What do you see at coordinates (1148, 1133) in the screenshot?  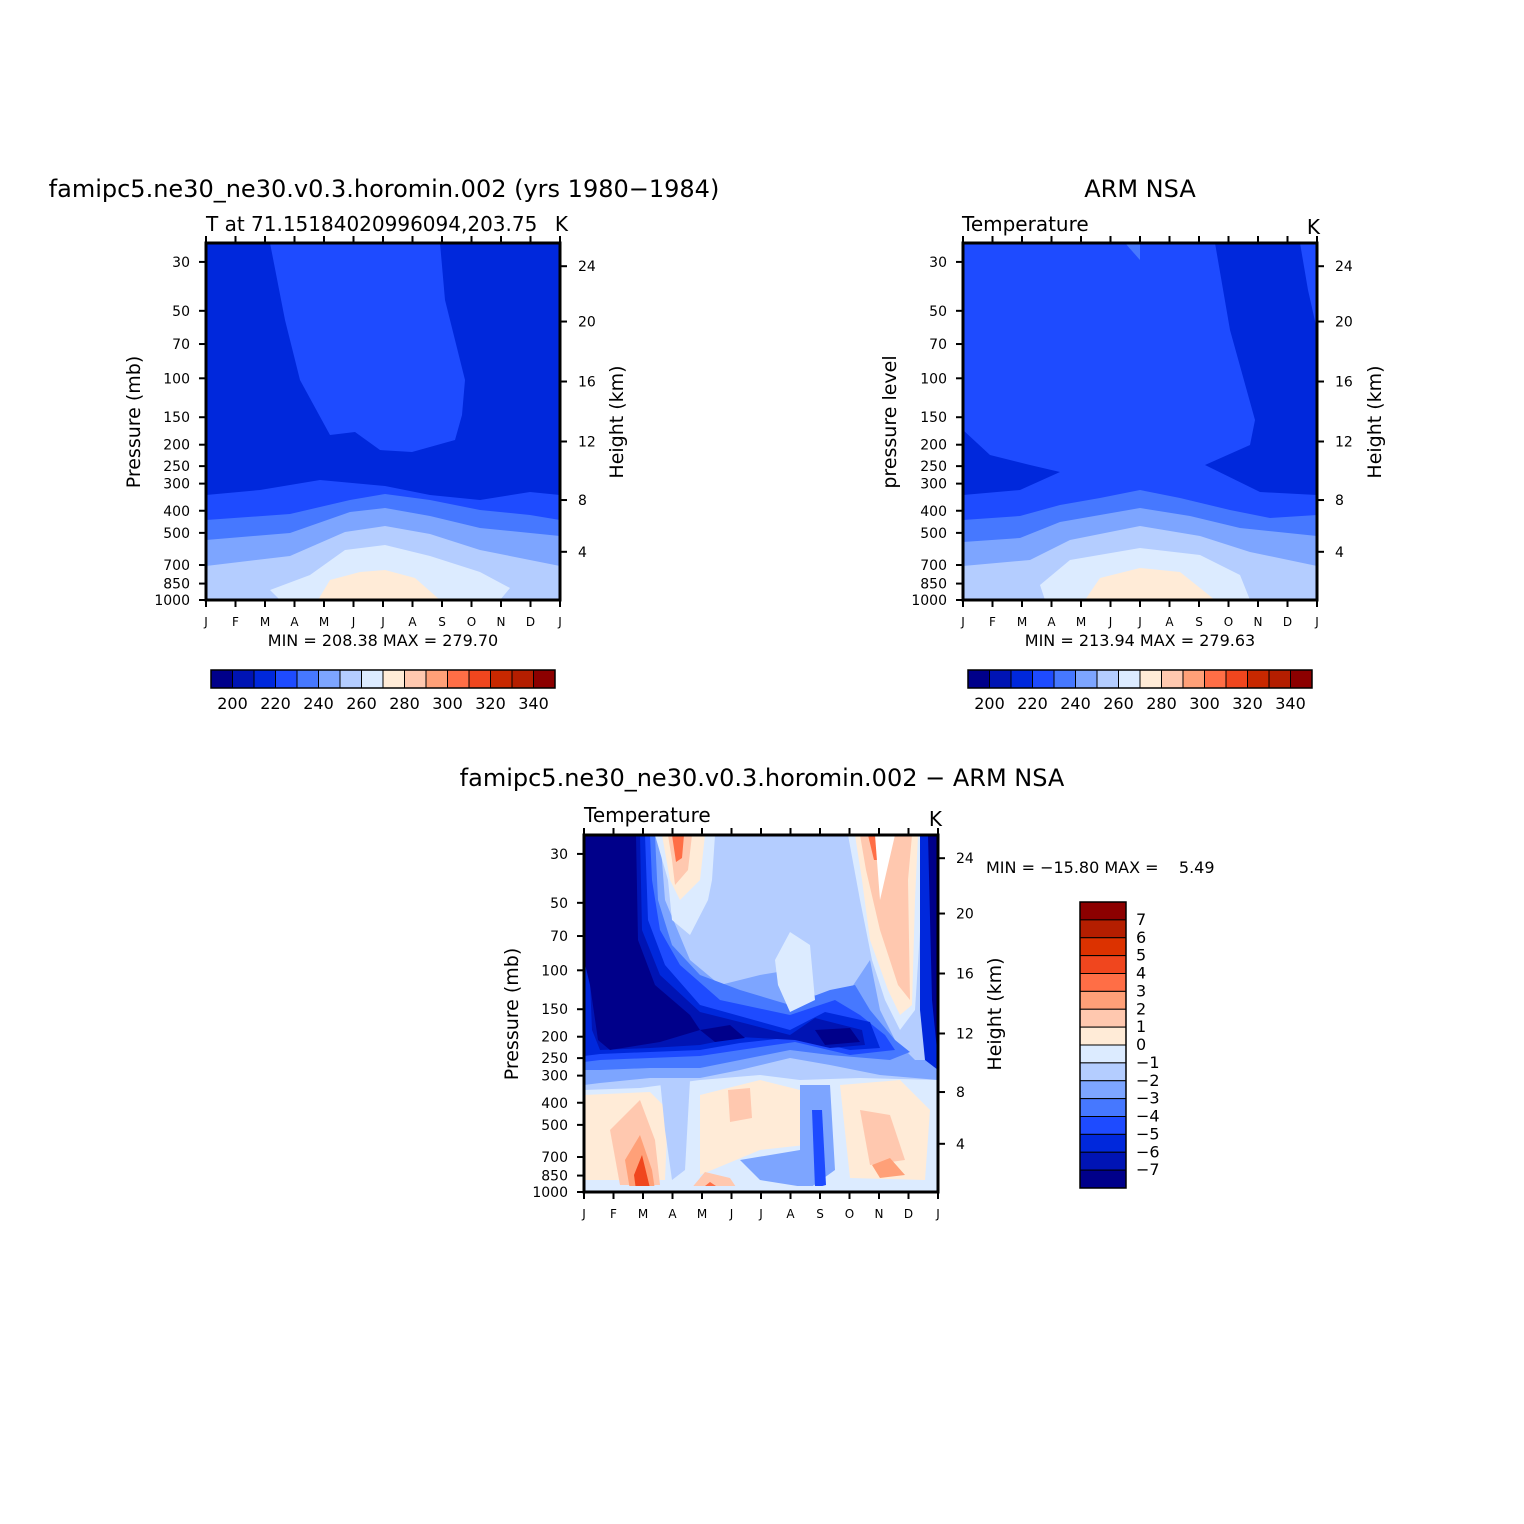 I see `colorbar-label: −5` at bounding box center [1148, 1133].